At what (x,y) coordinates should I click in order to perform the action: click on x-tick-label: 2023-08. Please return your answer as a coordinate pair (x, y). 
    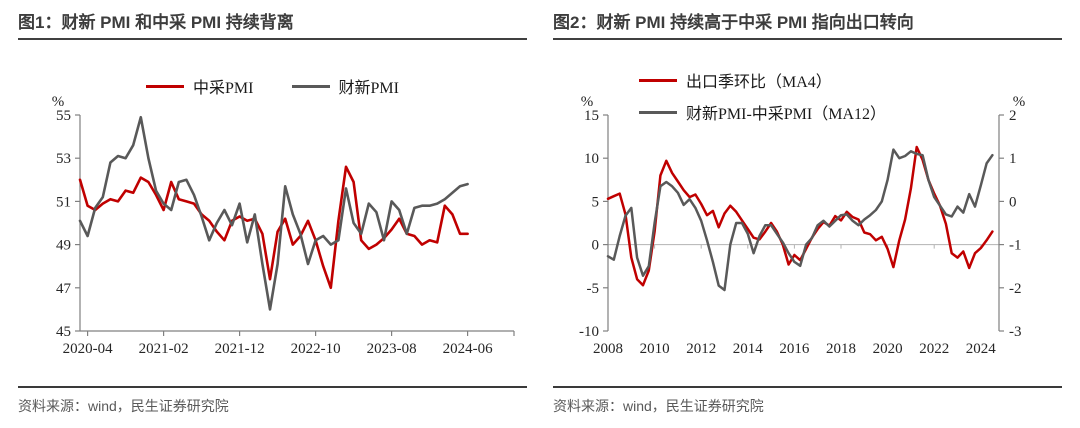
    Looking at the image, I should click on (392, 349).